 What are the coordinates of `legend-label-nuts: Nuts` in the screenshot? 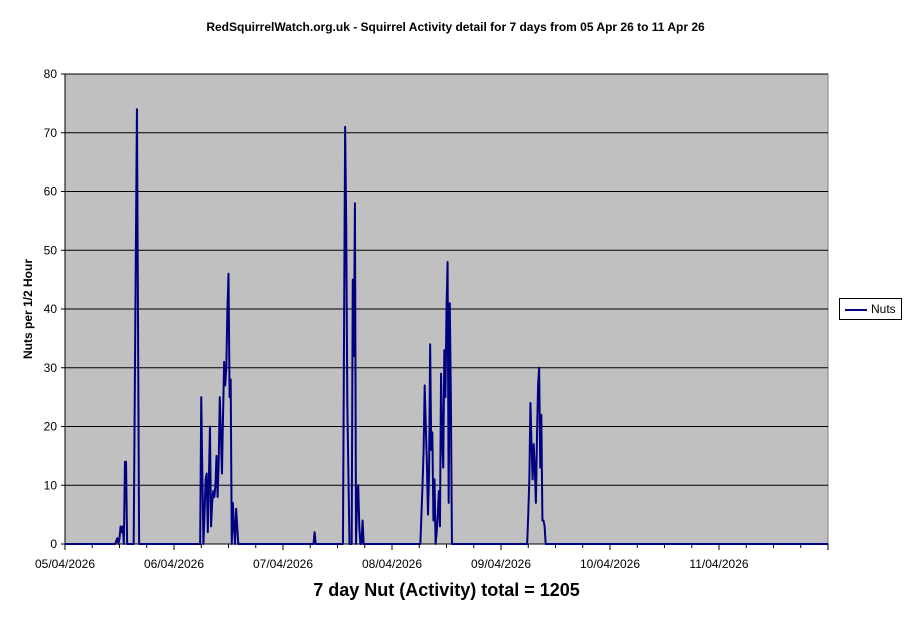 It's located at (883, 309).